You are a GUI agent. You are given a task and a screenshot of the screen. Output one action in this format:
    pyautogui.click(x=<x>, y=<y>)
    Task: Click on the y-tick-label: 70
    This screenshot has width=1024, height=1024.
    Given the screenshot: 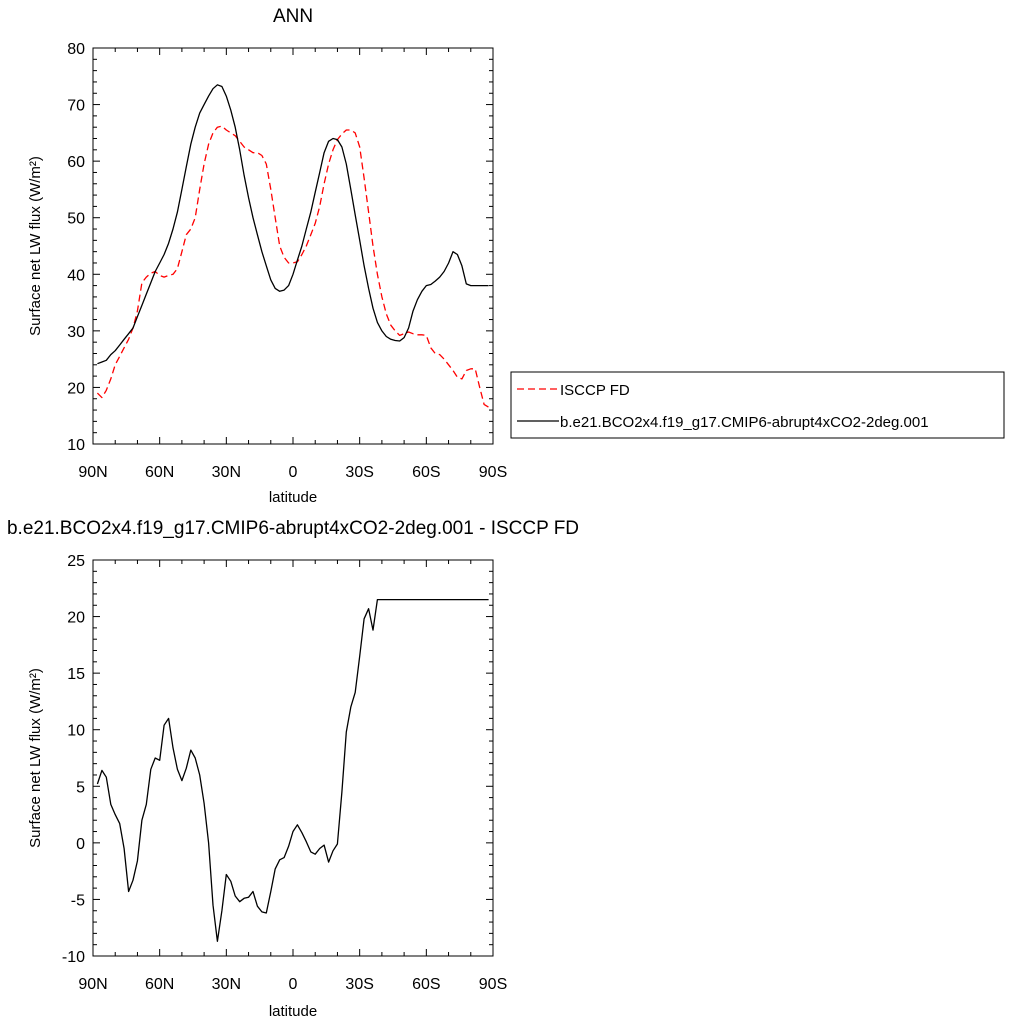 What is the action you would take?
    pyautogui.click(x=76, y=106)
    